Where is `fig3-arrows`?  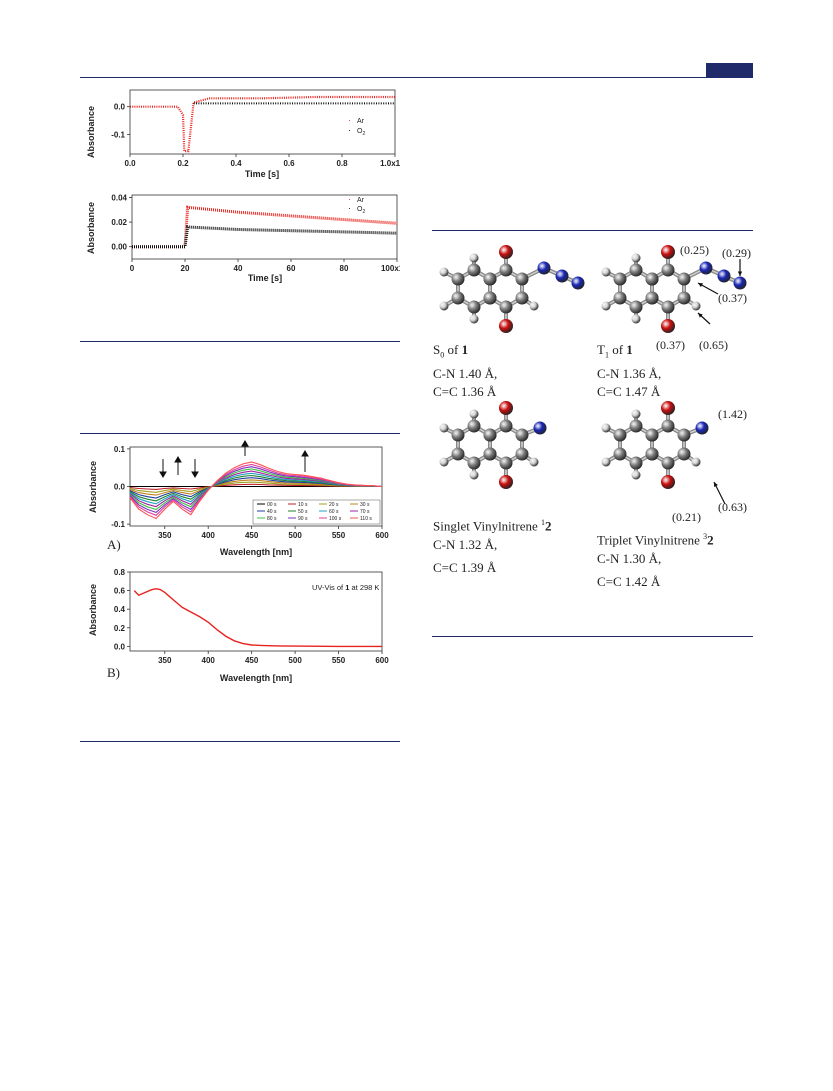
fig3-arrows is located at coordinates (234, 459).